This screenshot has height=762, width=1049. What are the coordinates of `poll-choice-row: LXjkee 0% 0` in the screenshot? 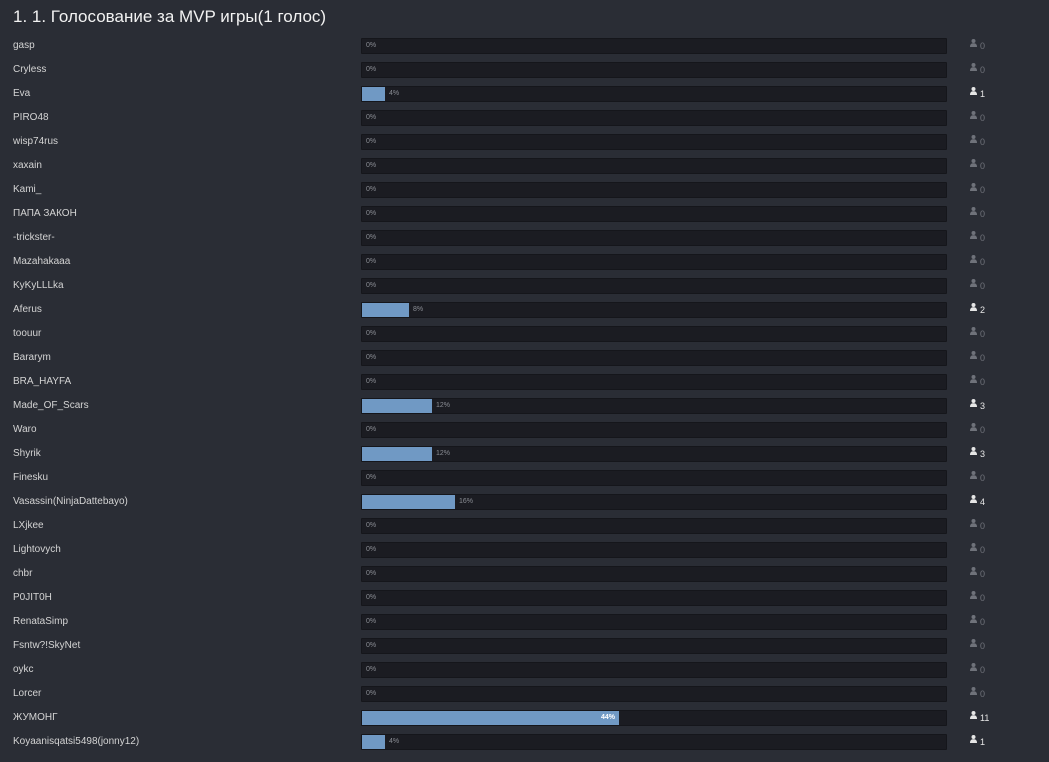 It's located at (524, 526).